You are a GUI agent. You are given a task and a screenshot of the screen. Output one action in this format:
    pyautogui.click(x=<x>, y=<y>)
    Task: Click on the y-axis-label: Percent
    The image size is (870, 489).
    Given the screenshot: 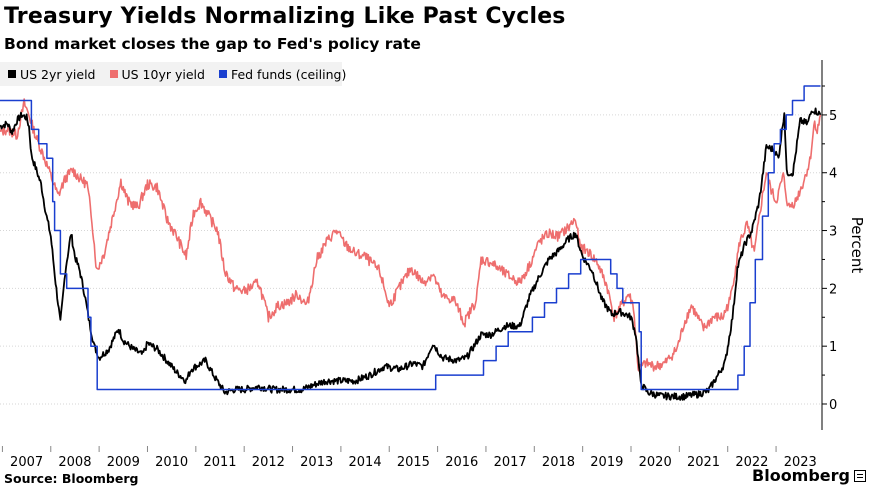 What is the action you would take?
    pyautogui.click(x=857, y=245)
    